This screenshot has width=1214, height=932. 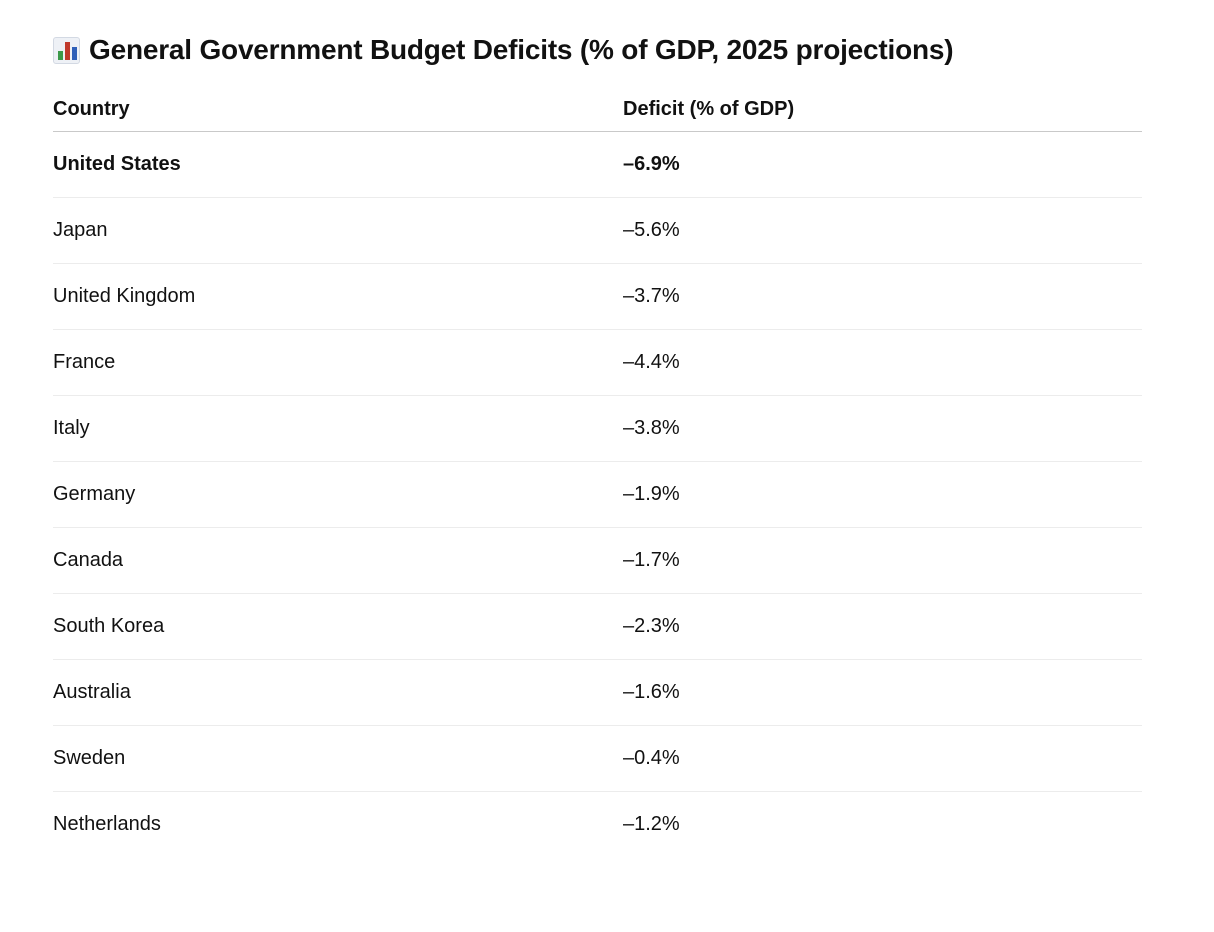 What do you see at coordinates (338, 164) in the screenshot?
I see `country-cell: United States` at bounding box center [338, 164].